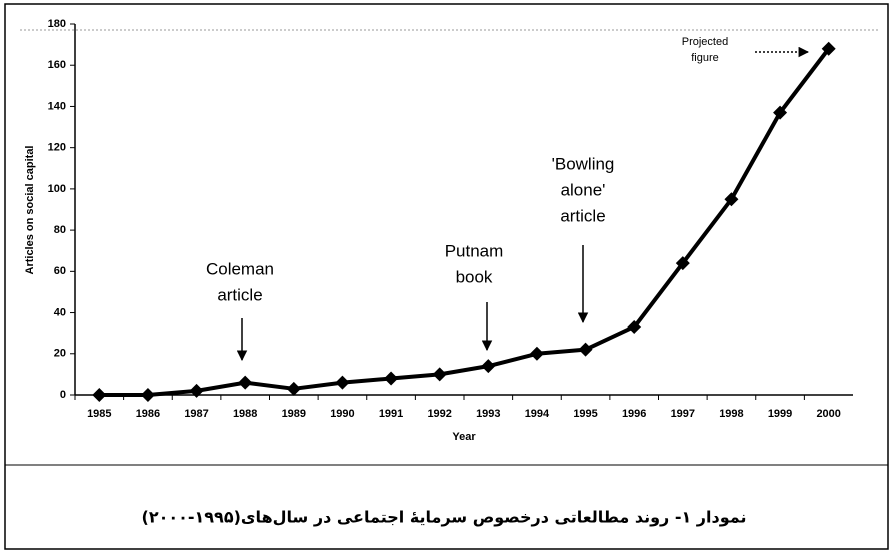 Image resolution: width=893 pixels, height=557 pixels. What do you see at coordinates (705, 42) in the screenshot?
I see `annotation: Projected` at bounding box center [705, 42].